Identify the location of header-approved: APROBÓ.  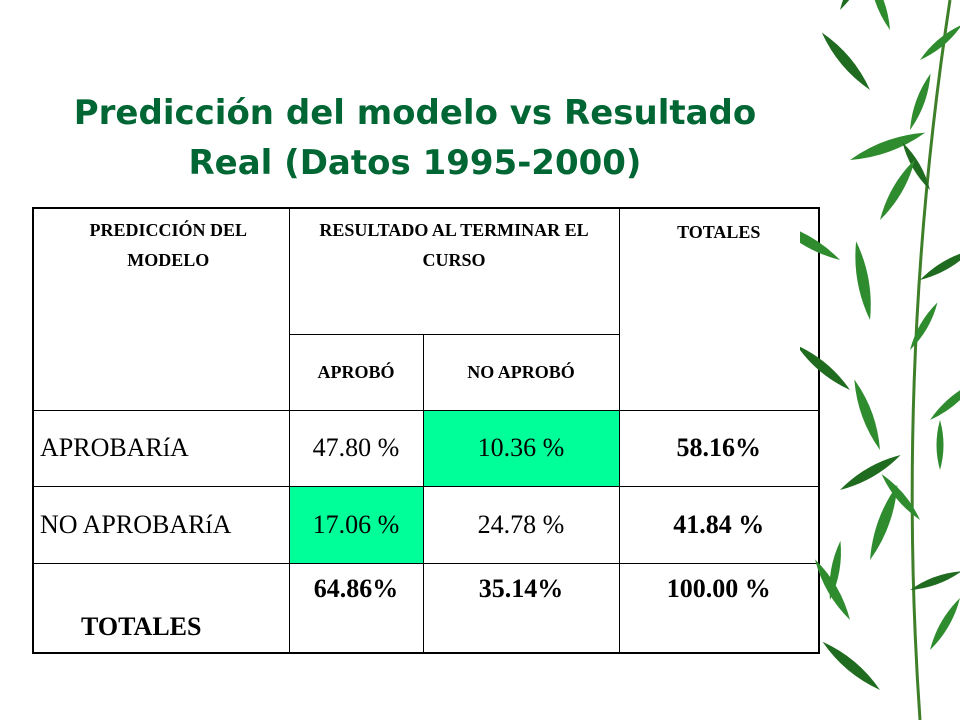
(356, 372).